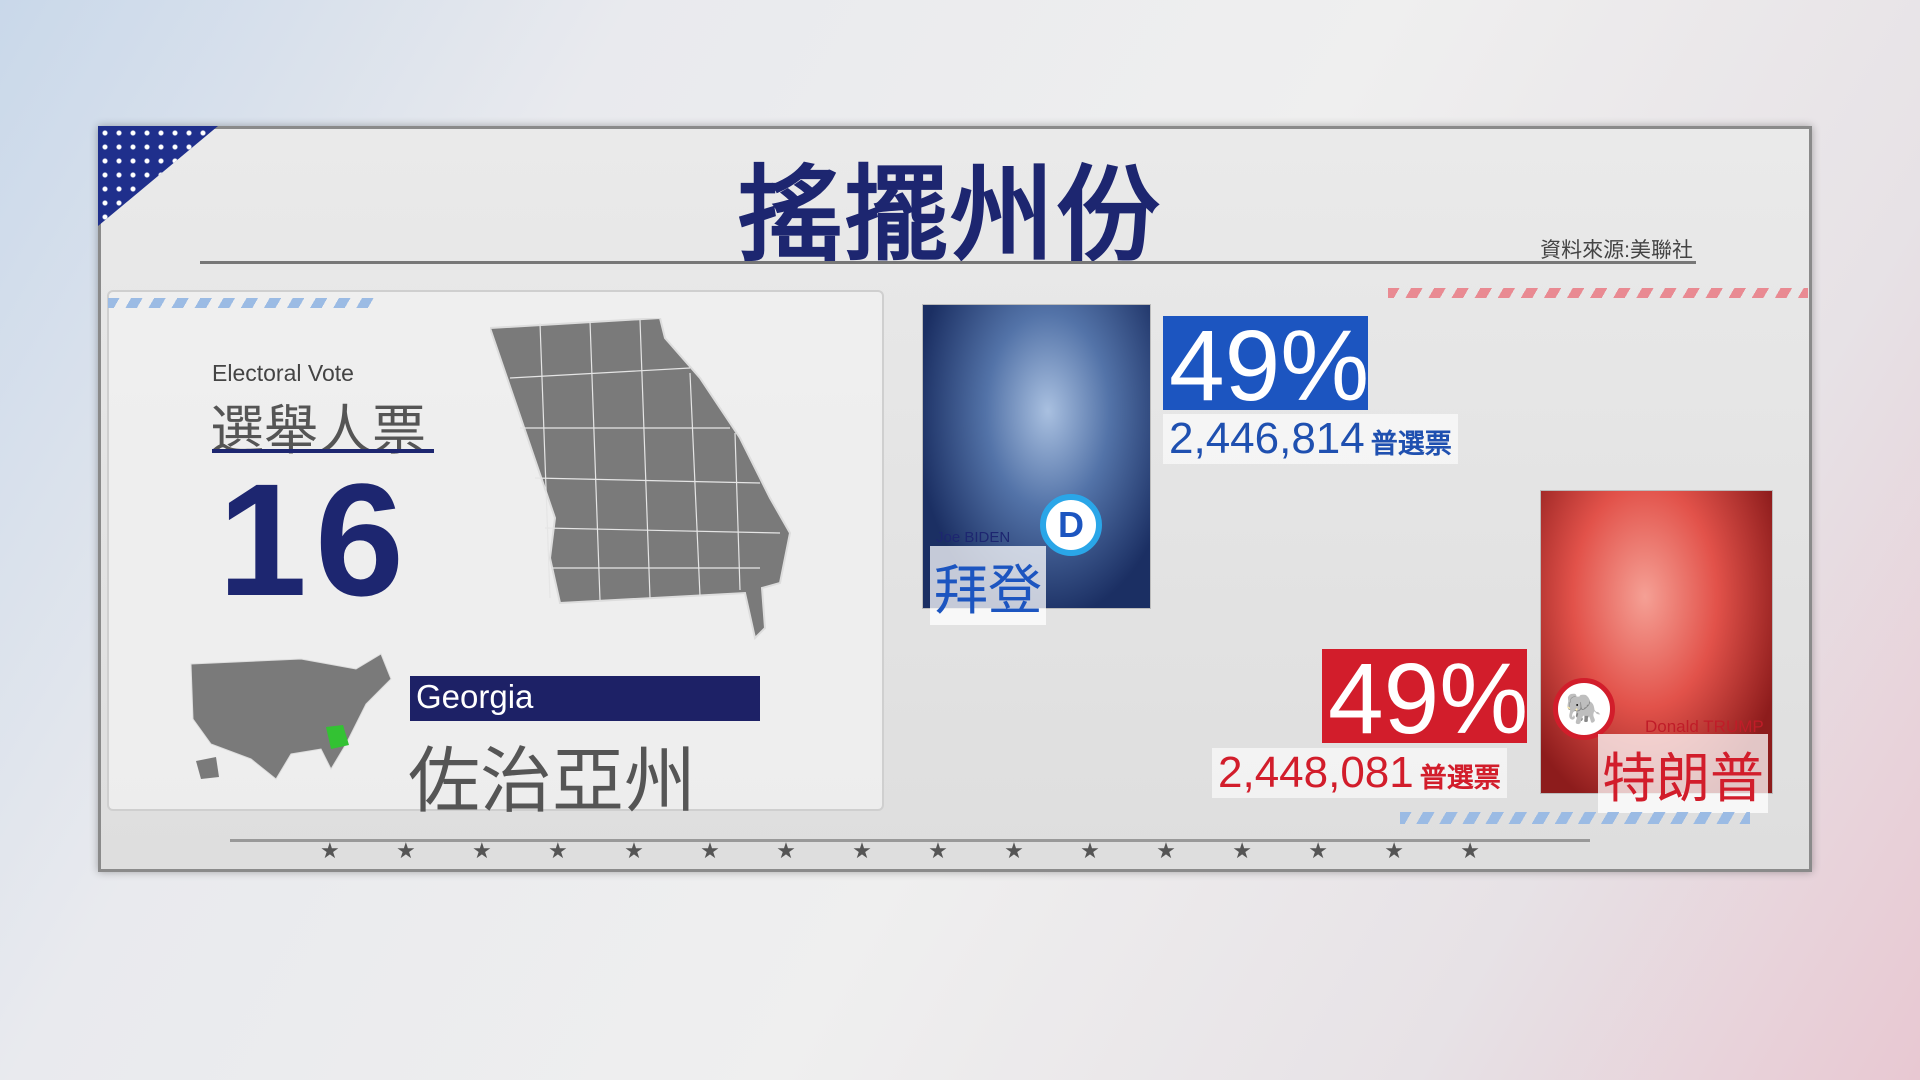 This screenshot has width=1920, height=1080. I want to click on georgia-highlight, so click(337, 737).